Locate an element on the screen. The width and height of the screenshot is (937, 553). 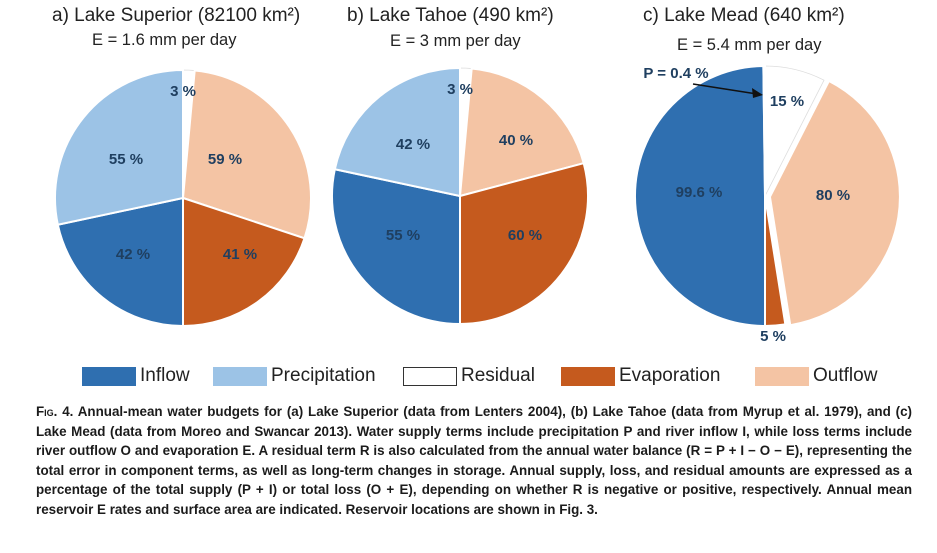
chart-subtitle-tahoe: E = 3 mm per day is located at coordinates (455, 41).